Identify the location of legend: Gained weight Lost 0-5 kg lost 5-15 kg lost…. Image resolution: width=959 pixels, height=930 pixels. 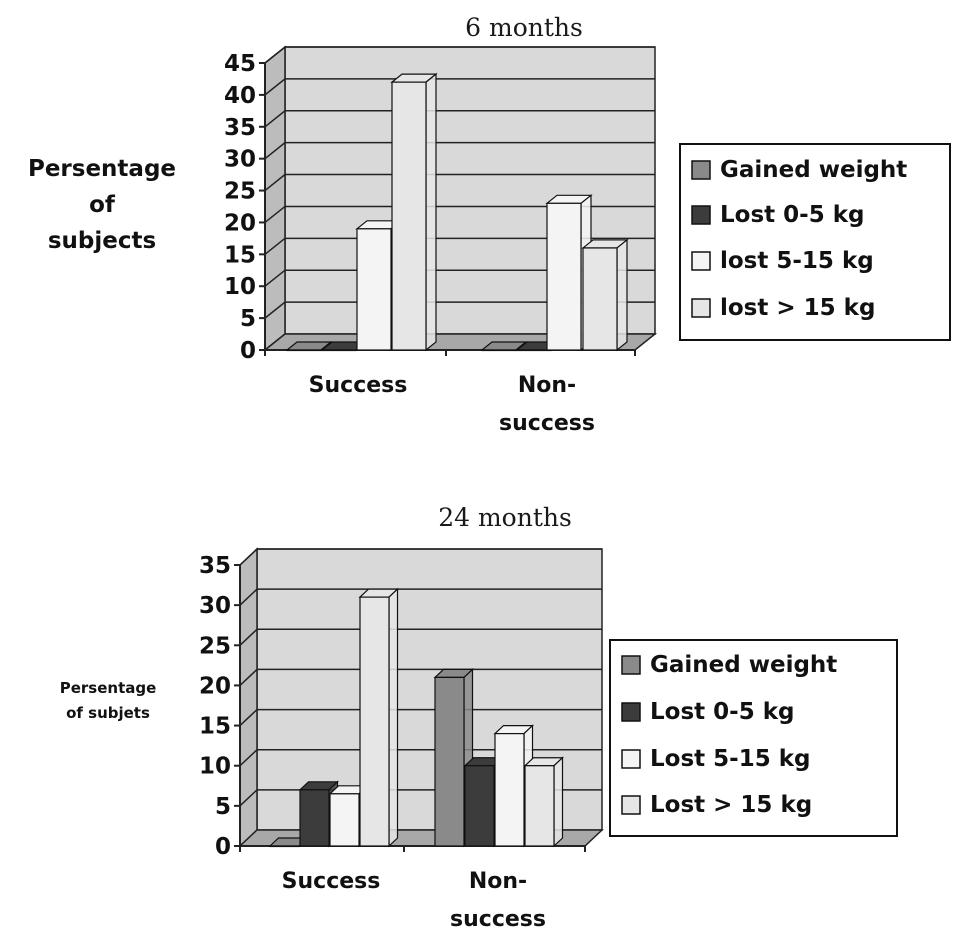
(815, 242).